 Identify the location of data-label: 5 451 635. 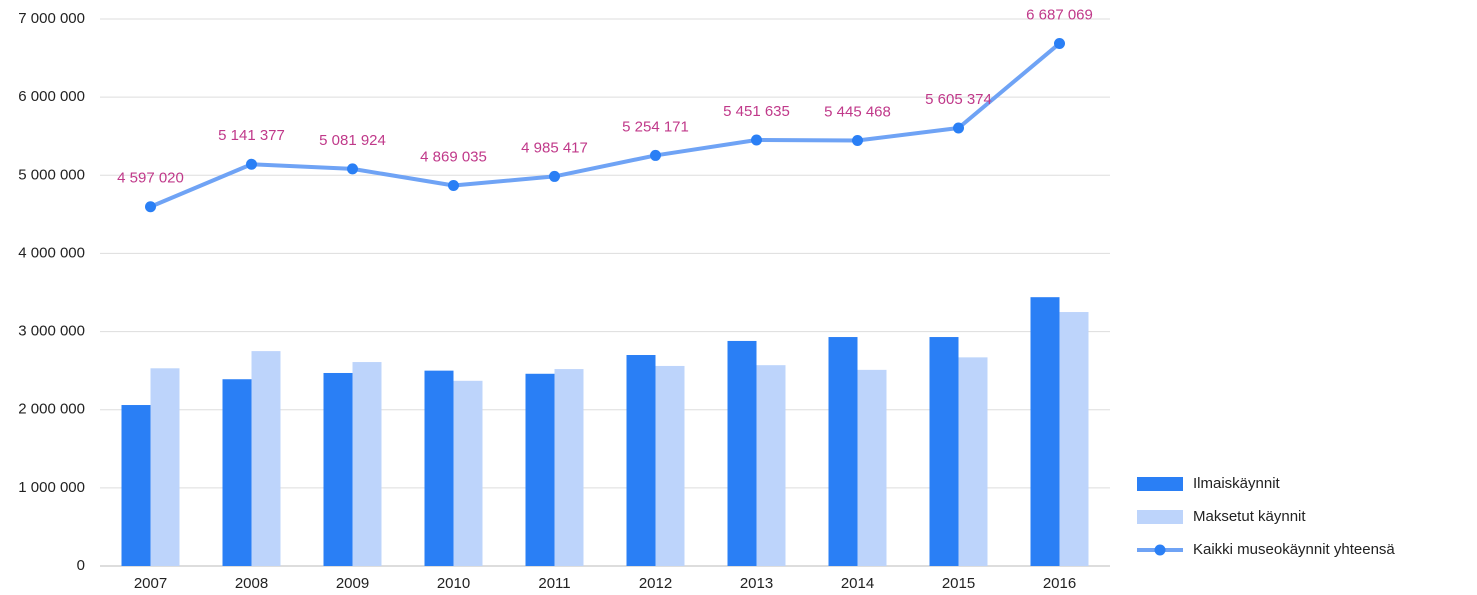
(756, 111).